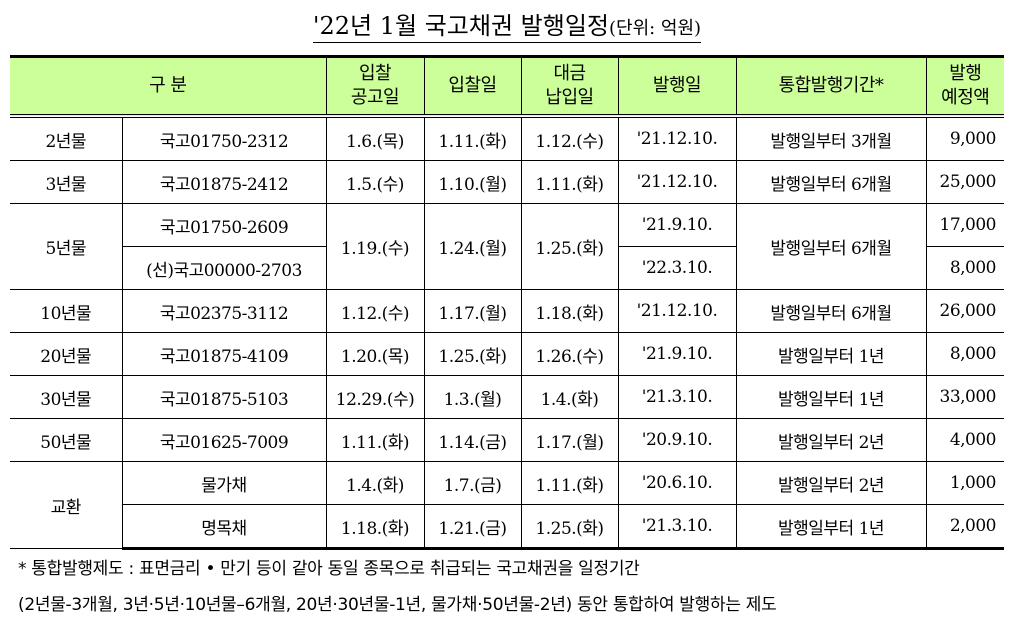 The height and width of the screenshot is (631, 1014). What do you see at coordinates (375, 311) in the screenshot?
I see `cell-notice: 1.12.(수)` at bounding box center [375, 311].